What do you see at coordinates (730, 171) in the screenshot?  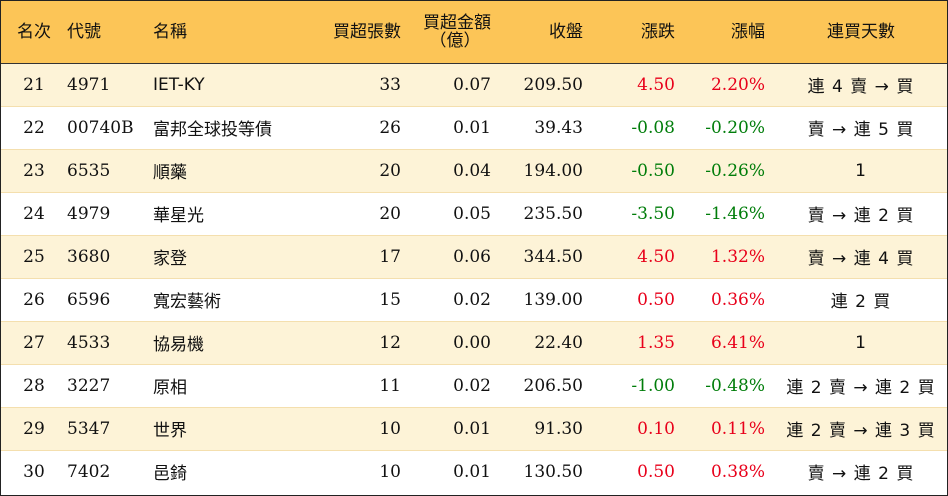 I see `cell-change-pct: -0.26%` at bounding box center [730, 171].